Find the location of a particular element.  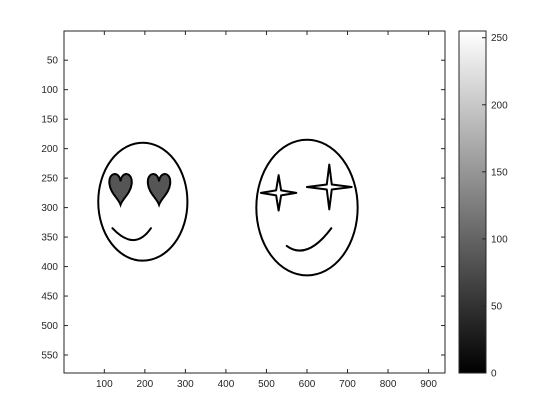

x-tick-label: 600 is located at coordinates (307, 384).